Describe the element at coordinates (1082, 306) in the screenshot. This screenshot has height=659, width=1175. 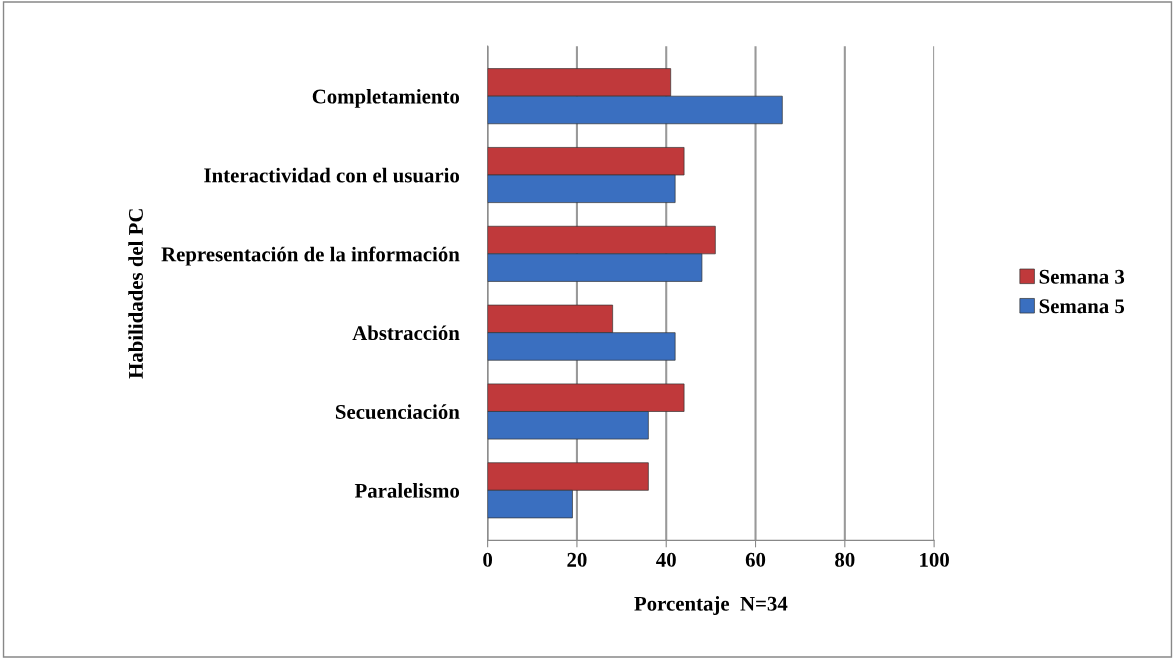
I see `legend-label: Semana 5` at that location.